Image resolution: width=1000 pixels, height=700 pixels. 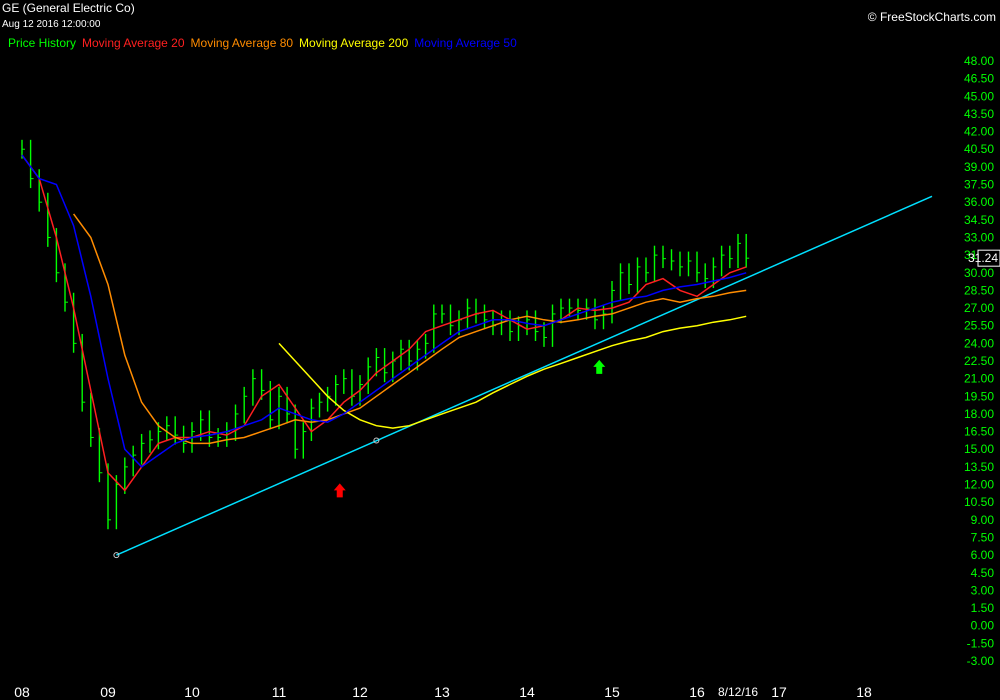 I want to click on y-tick-label: 21.00, so click(x=979, y=379).